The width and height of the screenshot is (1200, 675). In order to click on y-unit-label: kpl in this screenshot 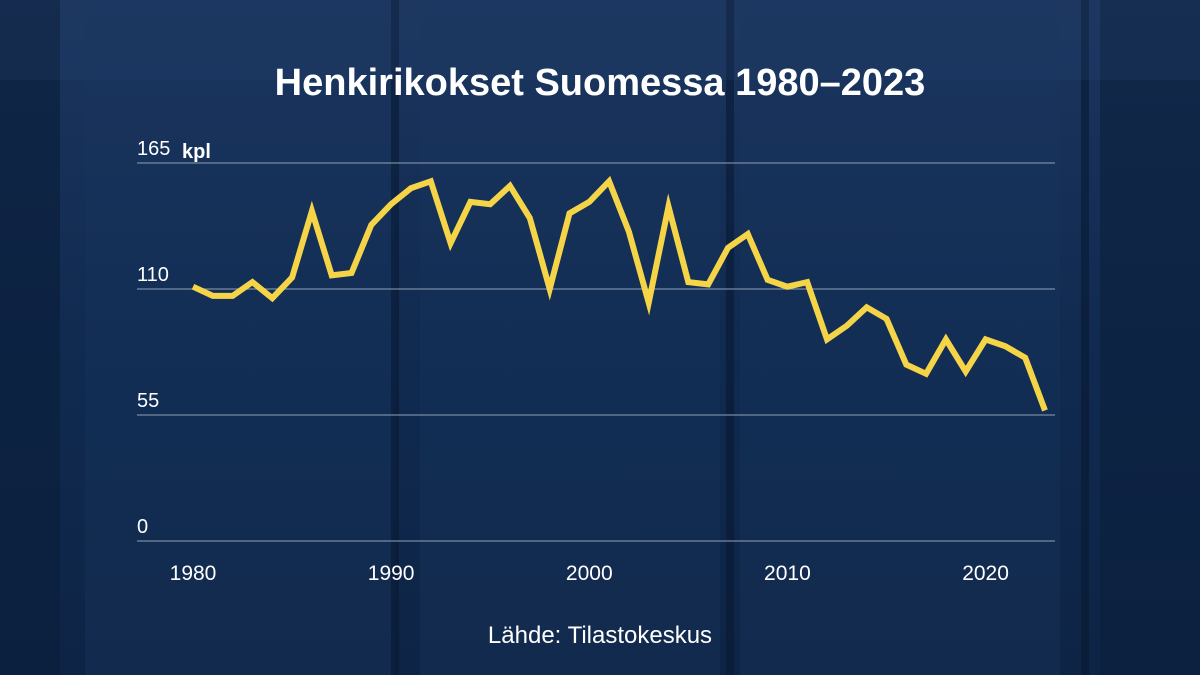, I will do `click(196, 152)`.